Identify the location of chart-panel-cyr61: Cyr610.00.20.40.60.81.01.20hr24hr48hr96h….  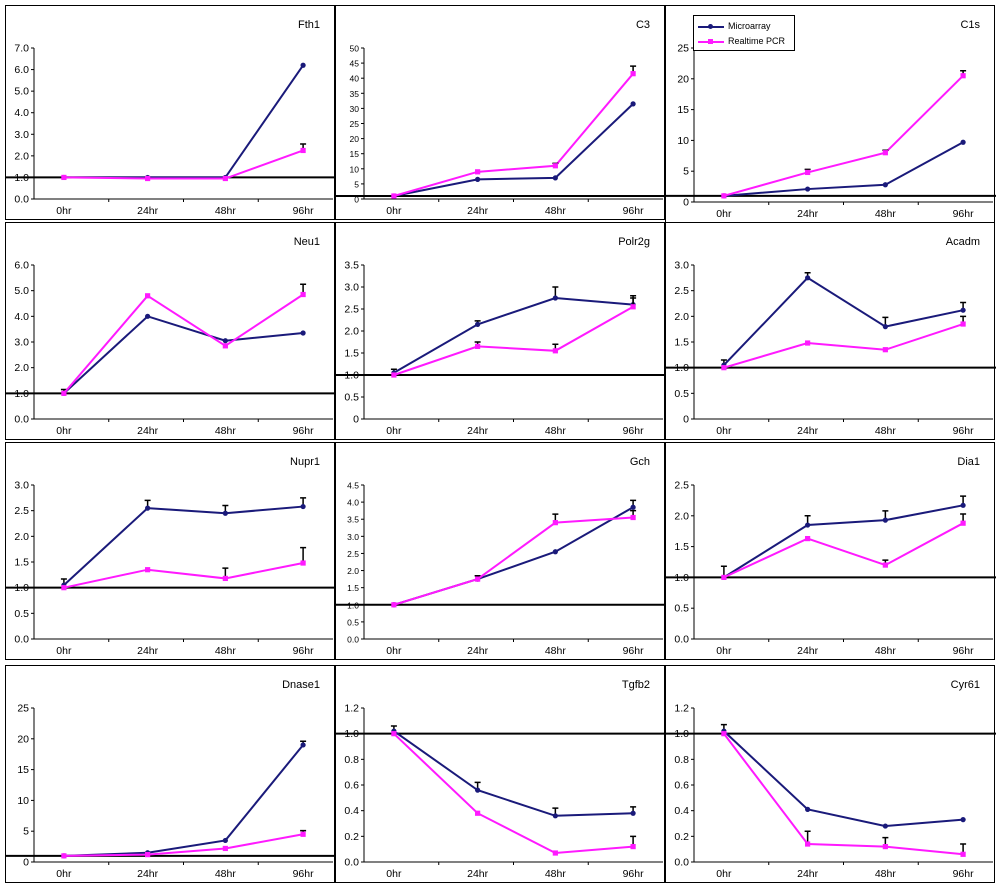
(830, 774).